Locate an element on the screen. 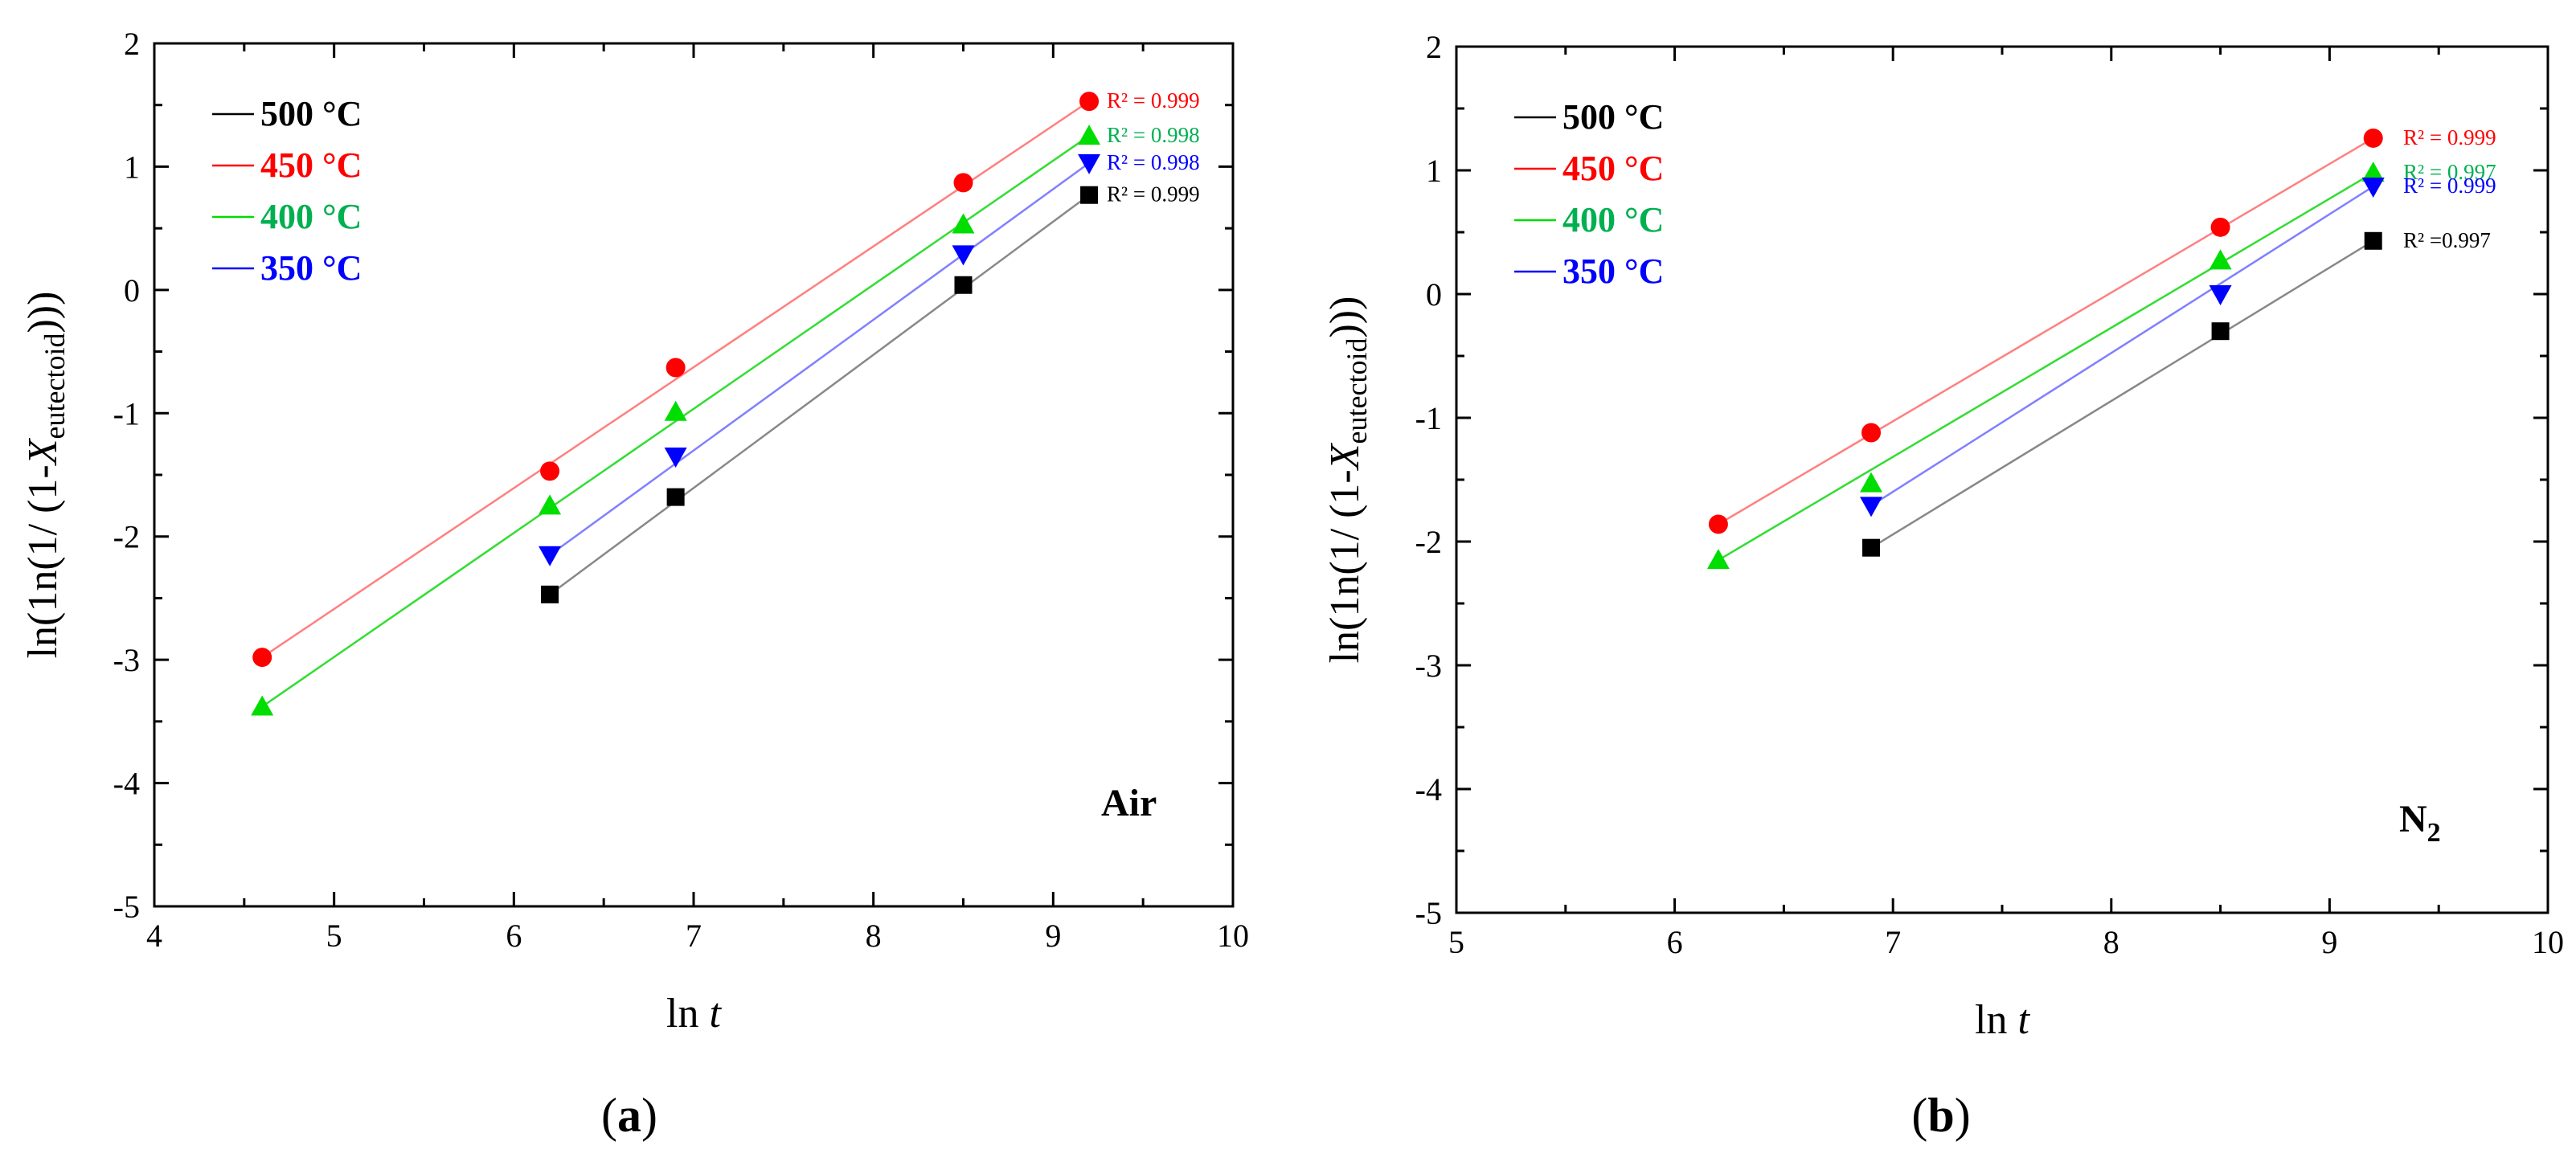  series-square: R² = 0.999 is located at coordinates (870, 392).